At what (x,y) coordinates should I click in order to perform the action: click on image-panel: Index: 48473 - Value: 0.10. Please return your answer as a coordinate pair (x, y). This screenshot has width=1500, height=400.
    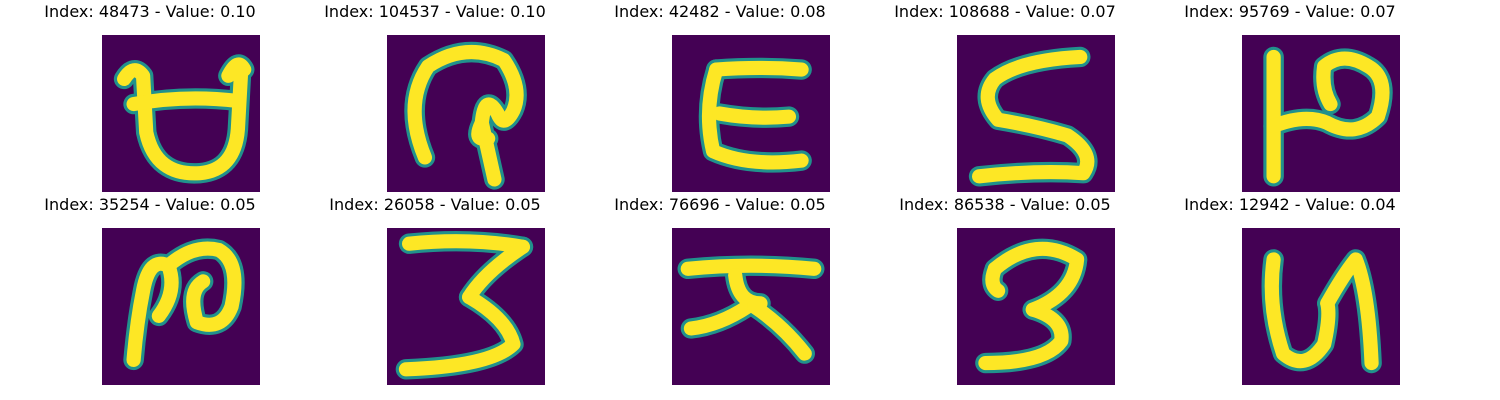
    Looking at the image, I should click on (150, 96).